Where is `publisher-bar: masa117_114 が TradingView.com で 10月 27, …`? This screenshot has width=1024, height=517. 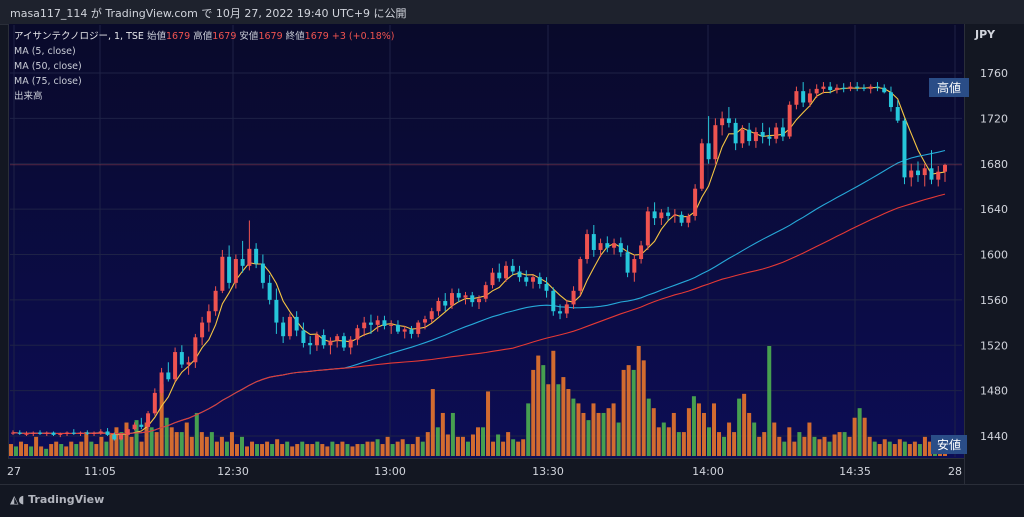 publisher-bar: masa117_114 が TradingView.com で 10月 27, … is located at coordinates (512, 12).